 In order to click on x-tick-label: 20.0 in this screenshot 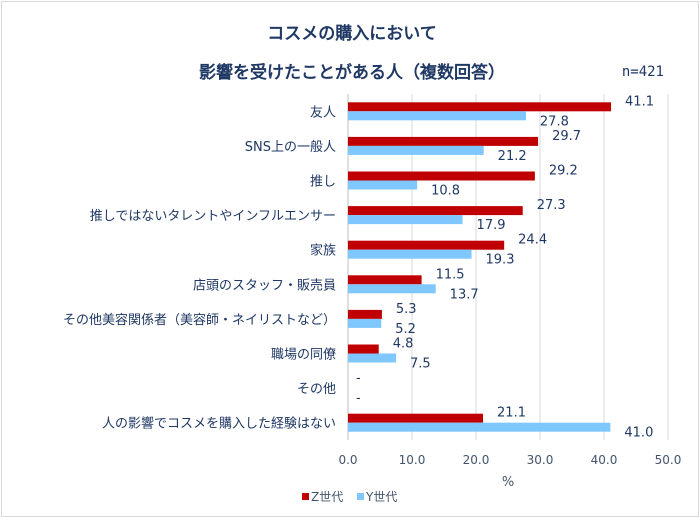, I will do `click(476, 460)`.